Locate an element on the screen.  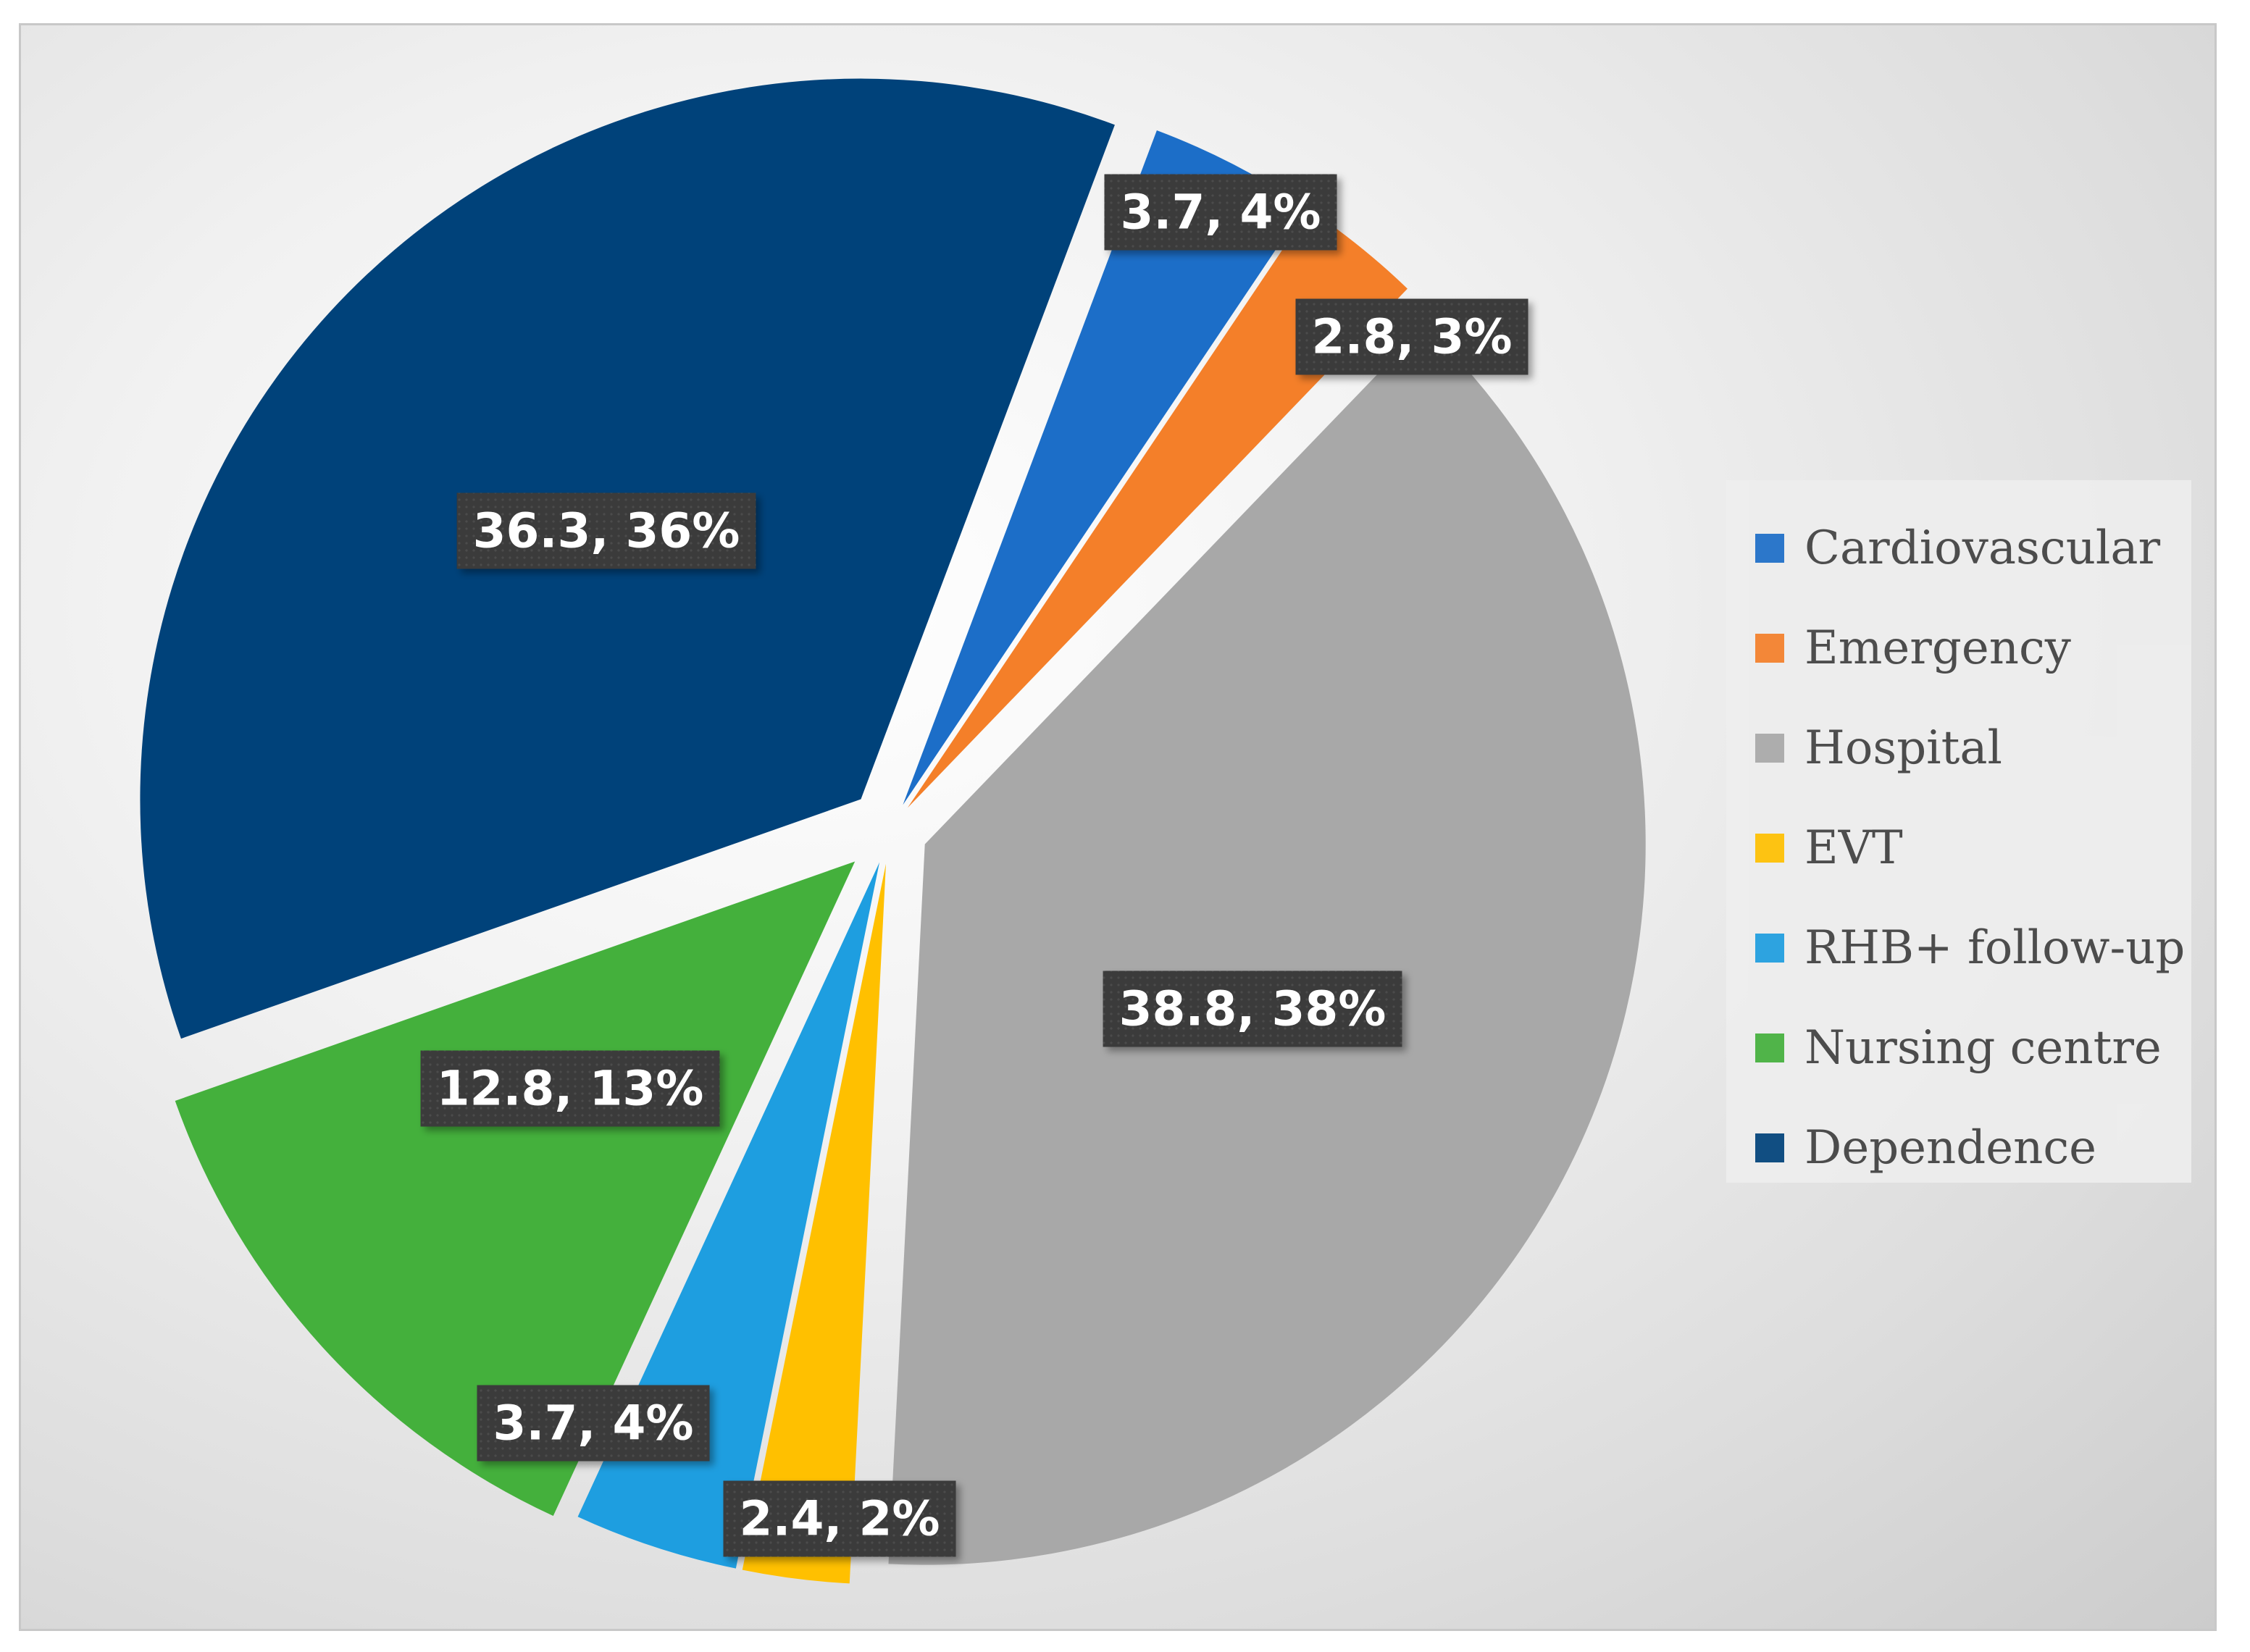
data-label-text: 2.8, 3% is located at coordinates (1411, 337).